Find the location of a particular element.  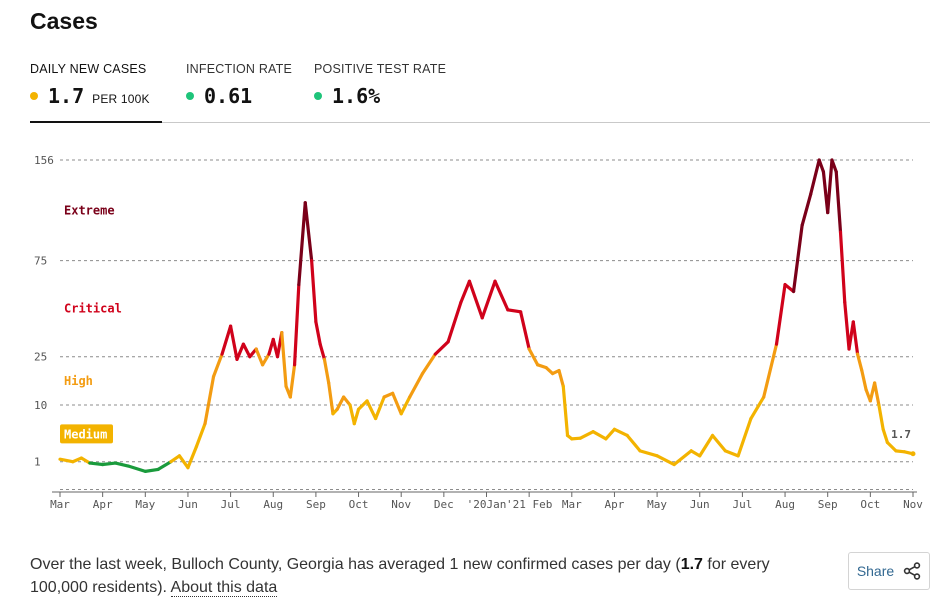

x-tick-label: '21 Feb is located at coordinates (529, 504).